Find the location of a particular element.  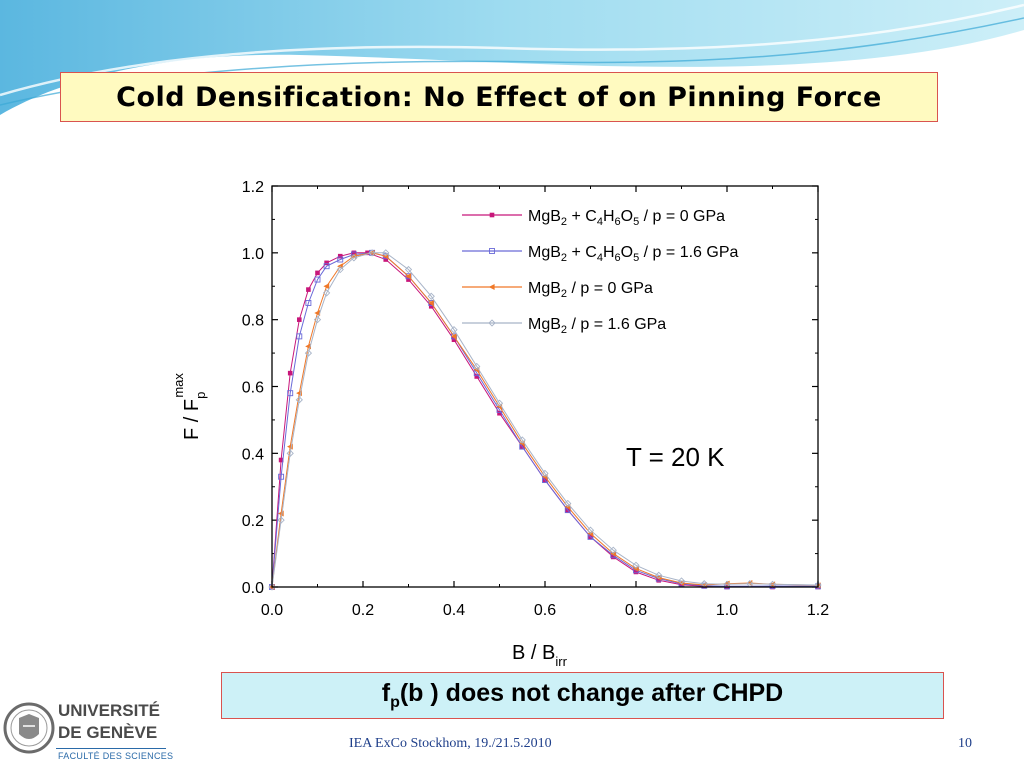

university-name: UNIVERSITÉ DE GENÈVE is located at coordinates (109, 721).